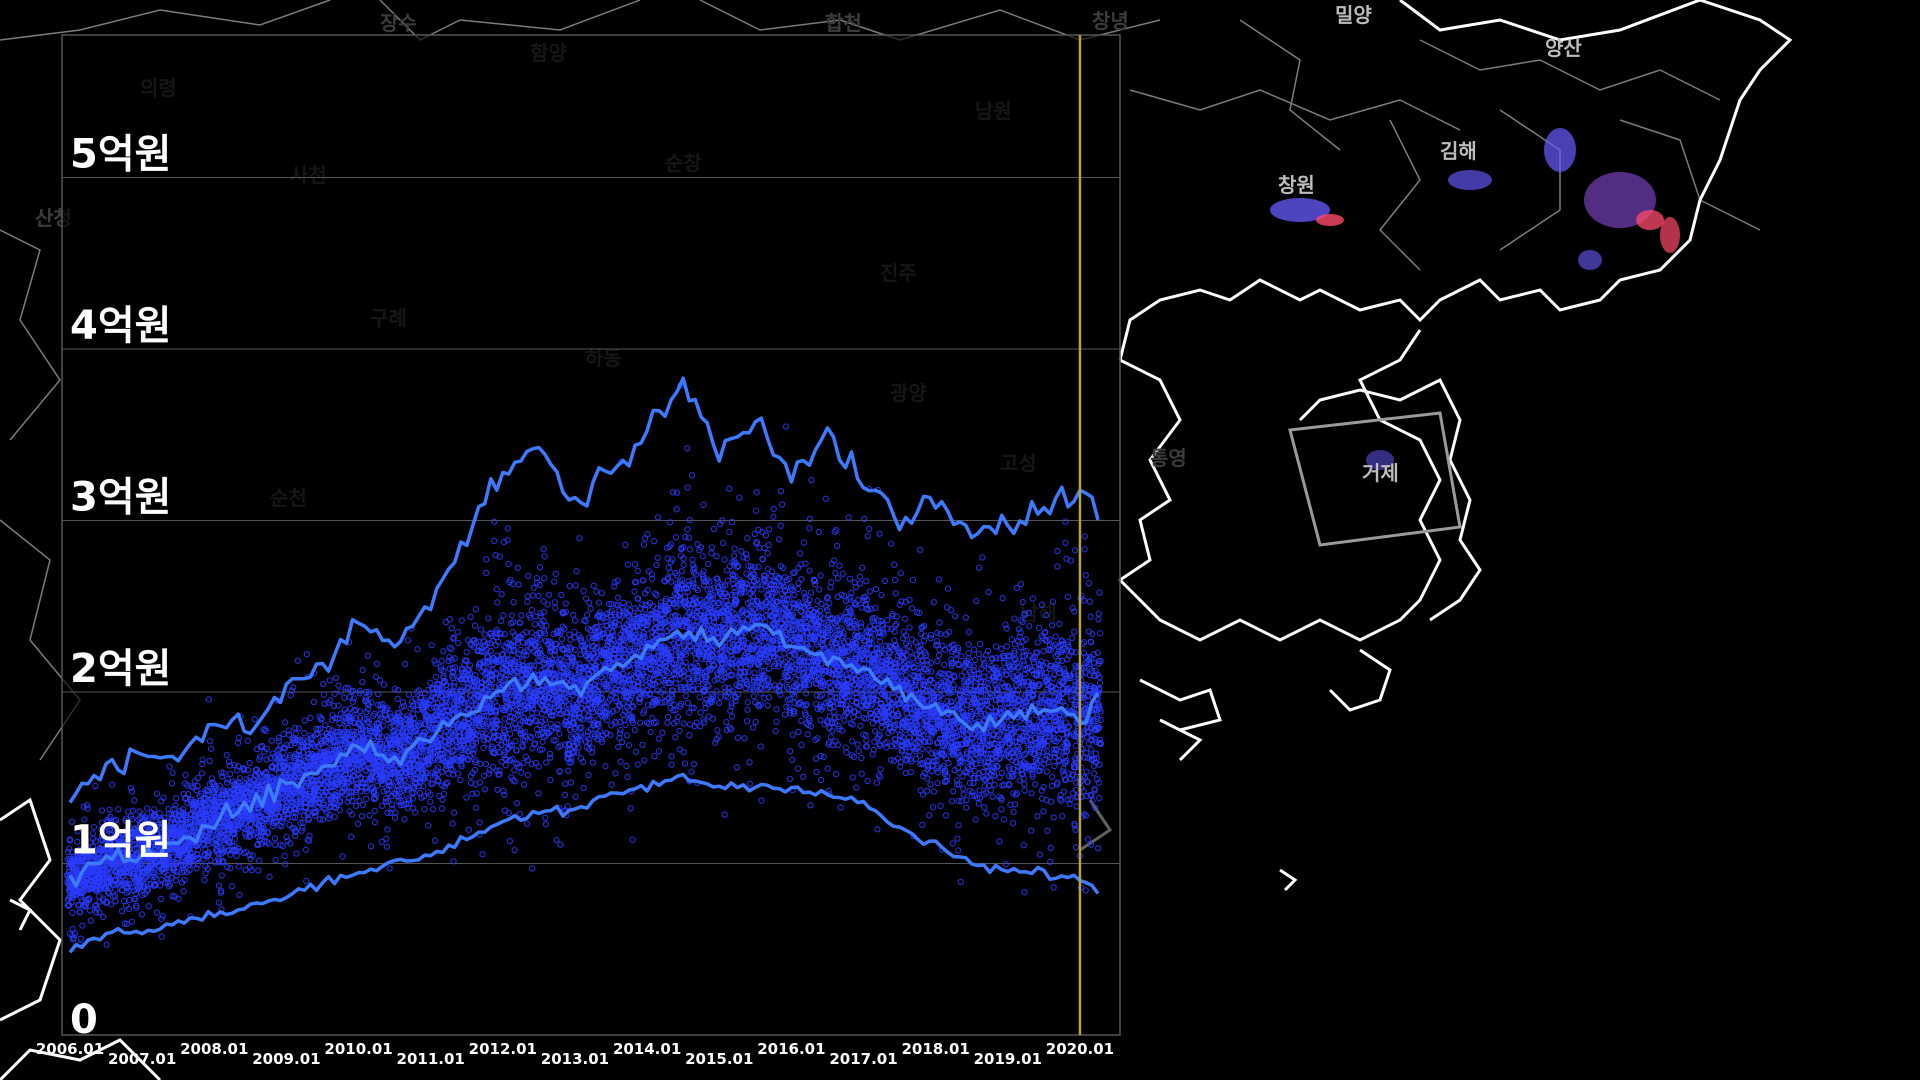 Image resolution: width=1920 pixels, height=1080 pixels. I want to click on map-label-dim: 합천, so click(843, 23).